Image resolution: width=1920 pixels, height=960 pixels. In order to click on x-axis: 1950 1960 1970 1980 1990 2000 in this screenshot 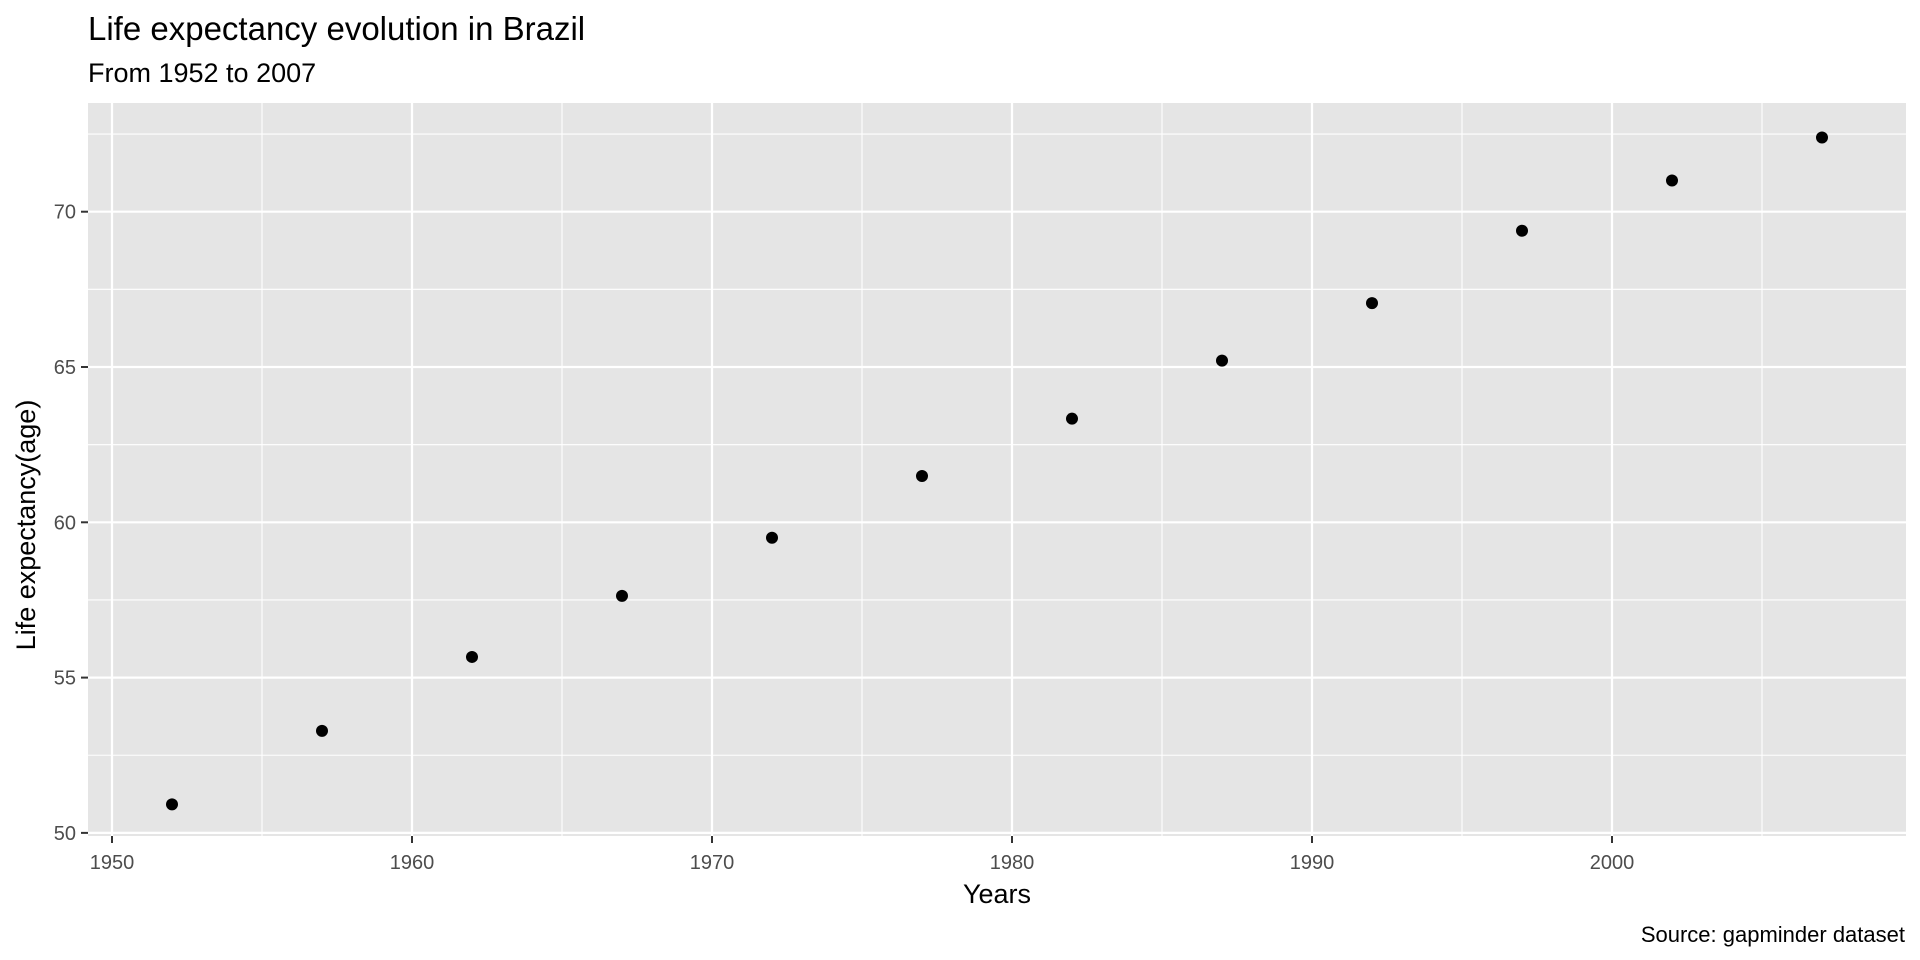, I will do `click(862, 855)`.